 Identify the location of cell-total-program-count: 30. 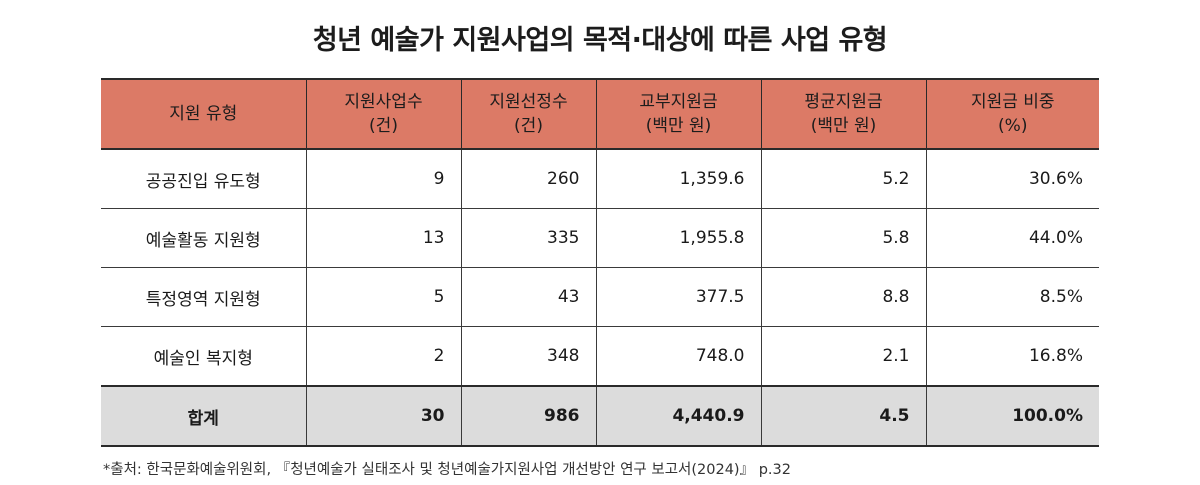
(383, 416).